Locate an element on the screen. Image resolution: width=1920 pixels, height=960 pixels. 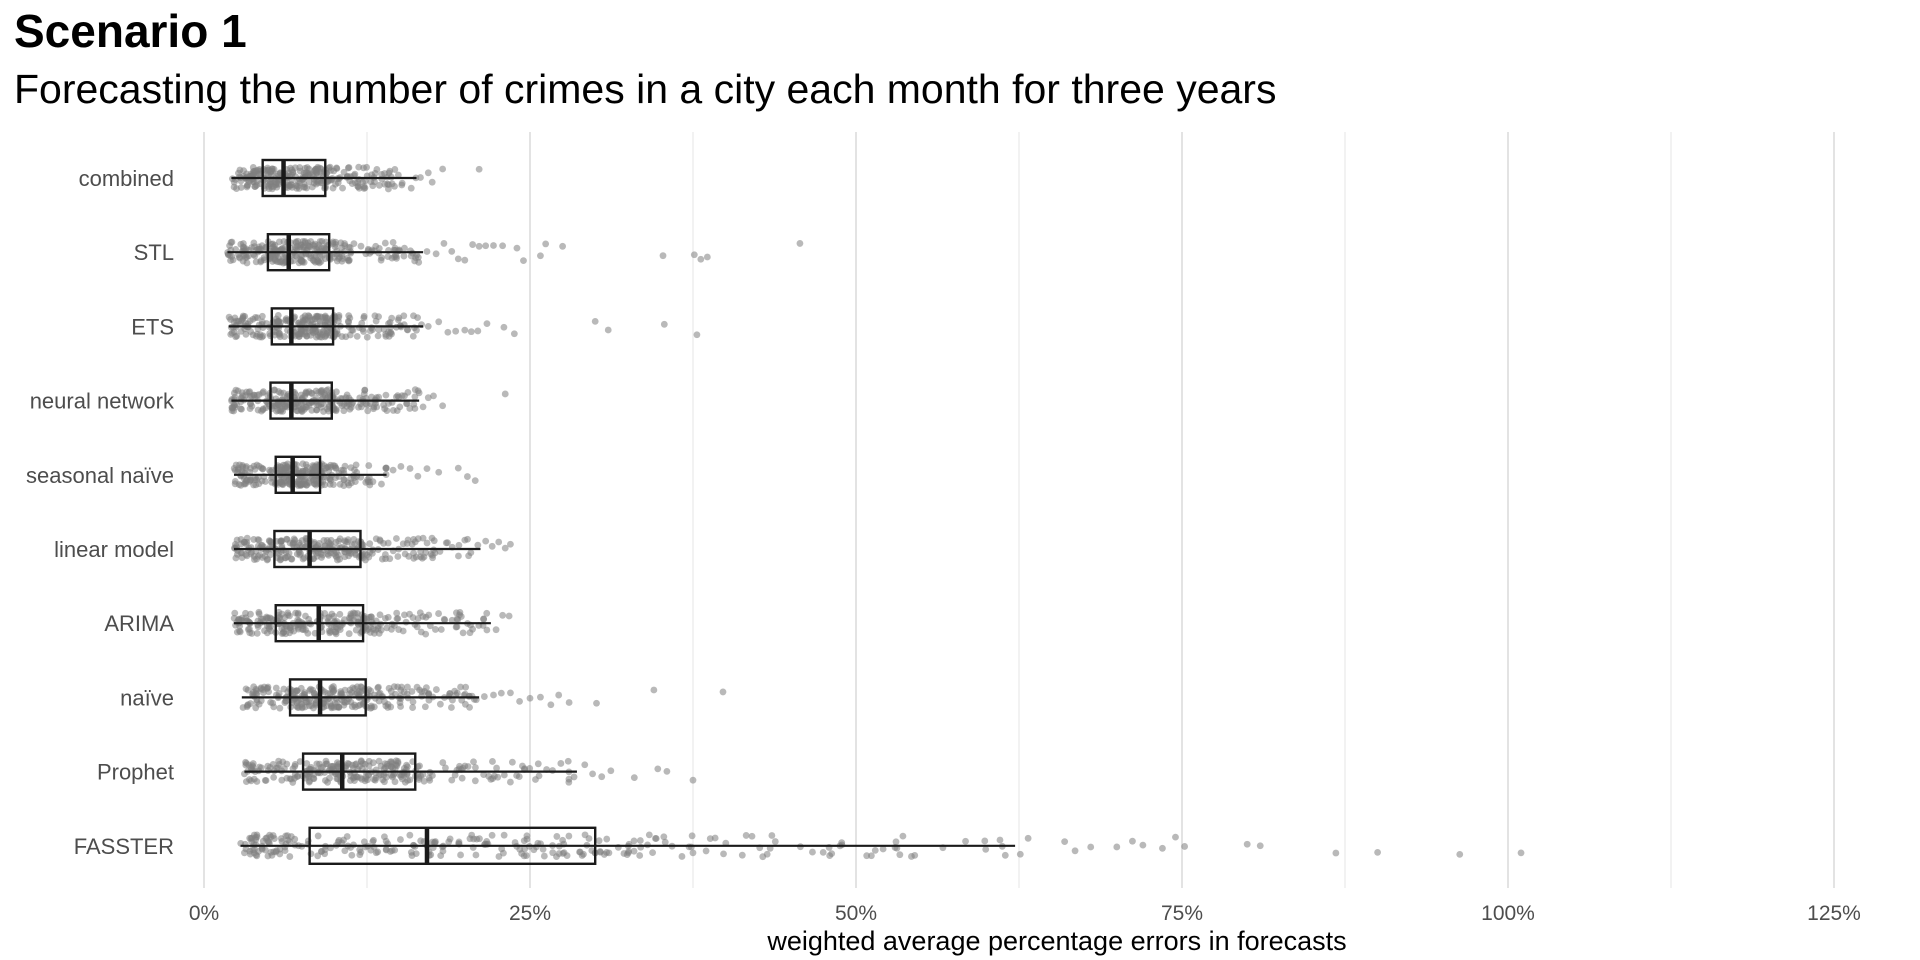
x-tick-labels: 0% 25% 50% 75% 100% 125% is located at coordinates (1025, 913).